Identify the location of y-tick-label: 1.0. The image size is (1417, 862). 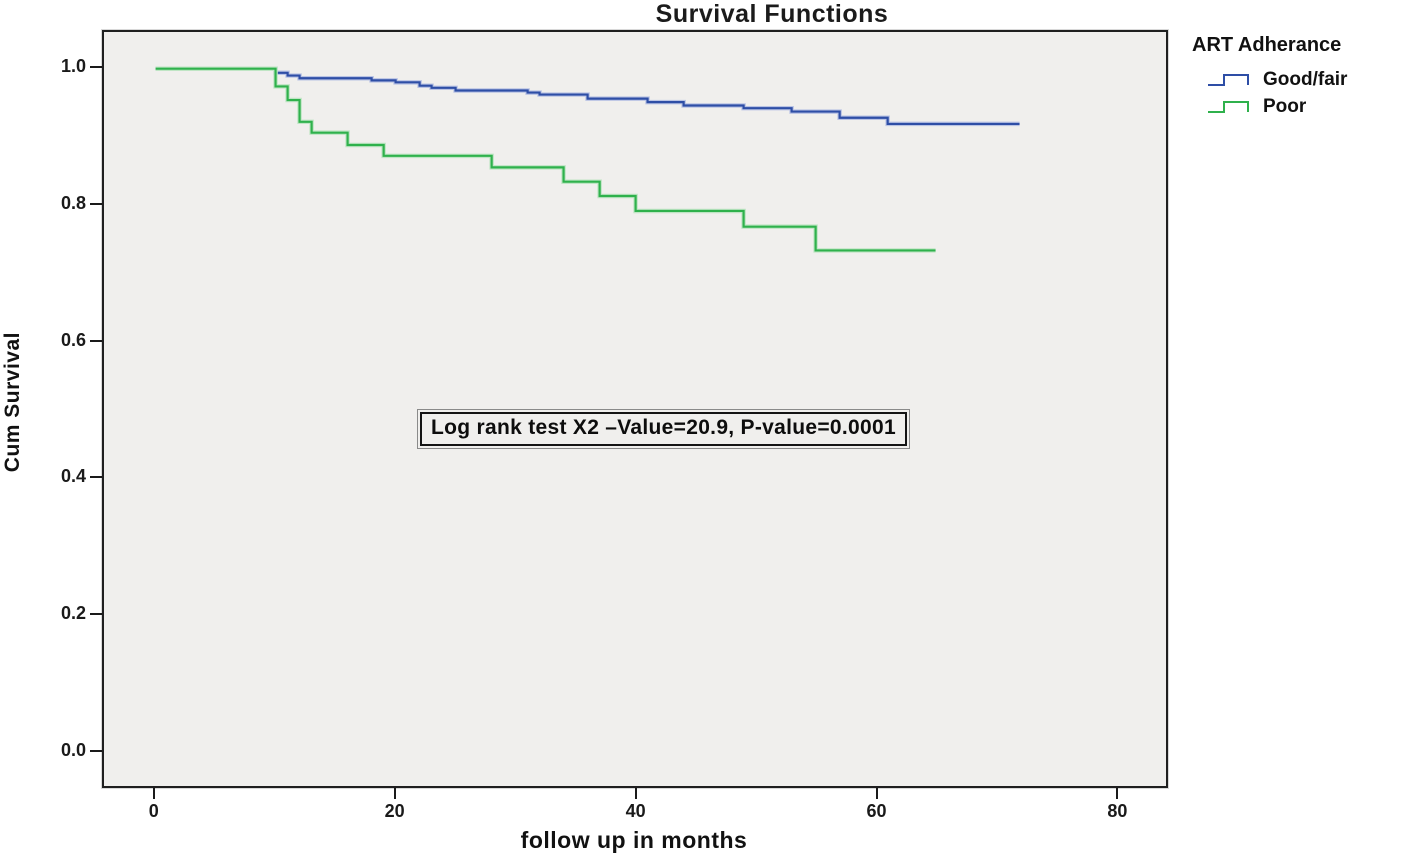
(73, 65).